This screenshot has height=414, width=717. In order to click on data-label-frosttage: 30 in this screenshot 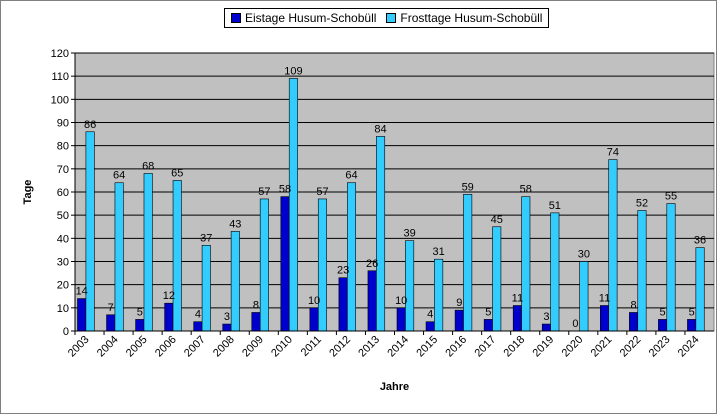, I will do `click(584, 255)`.